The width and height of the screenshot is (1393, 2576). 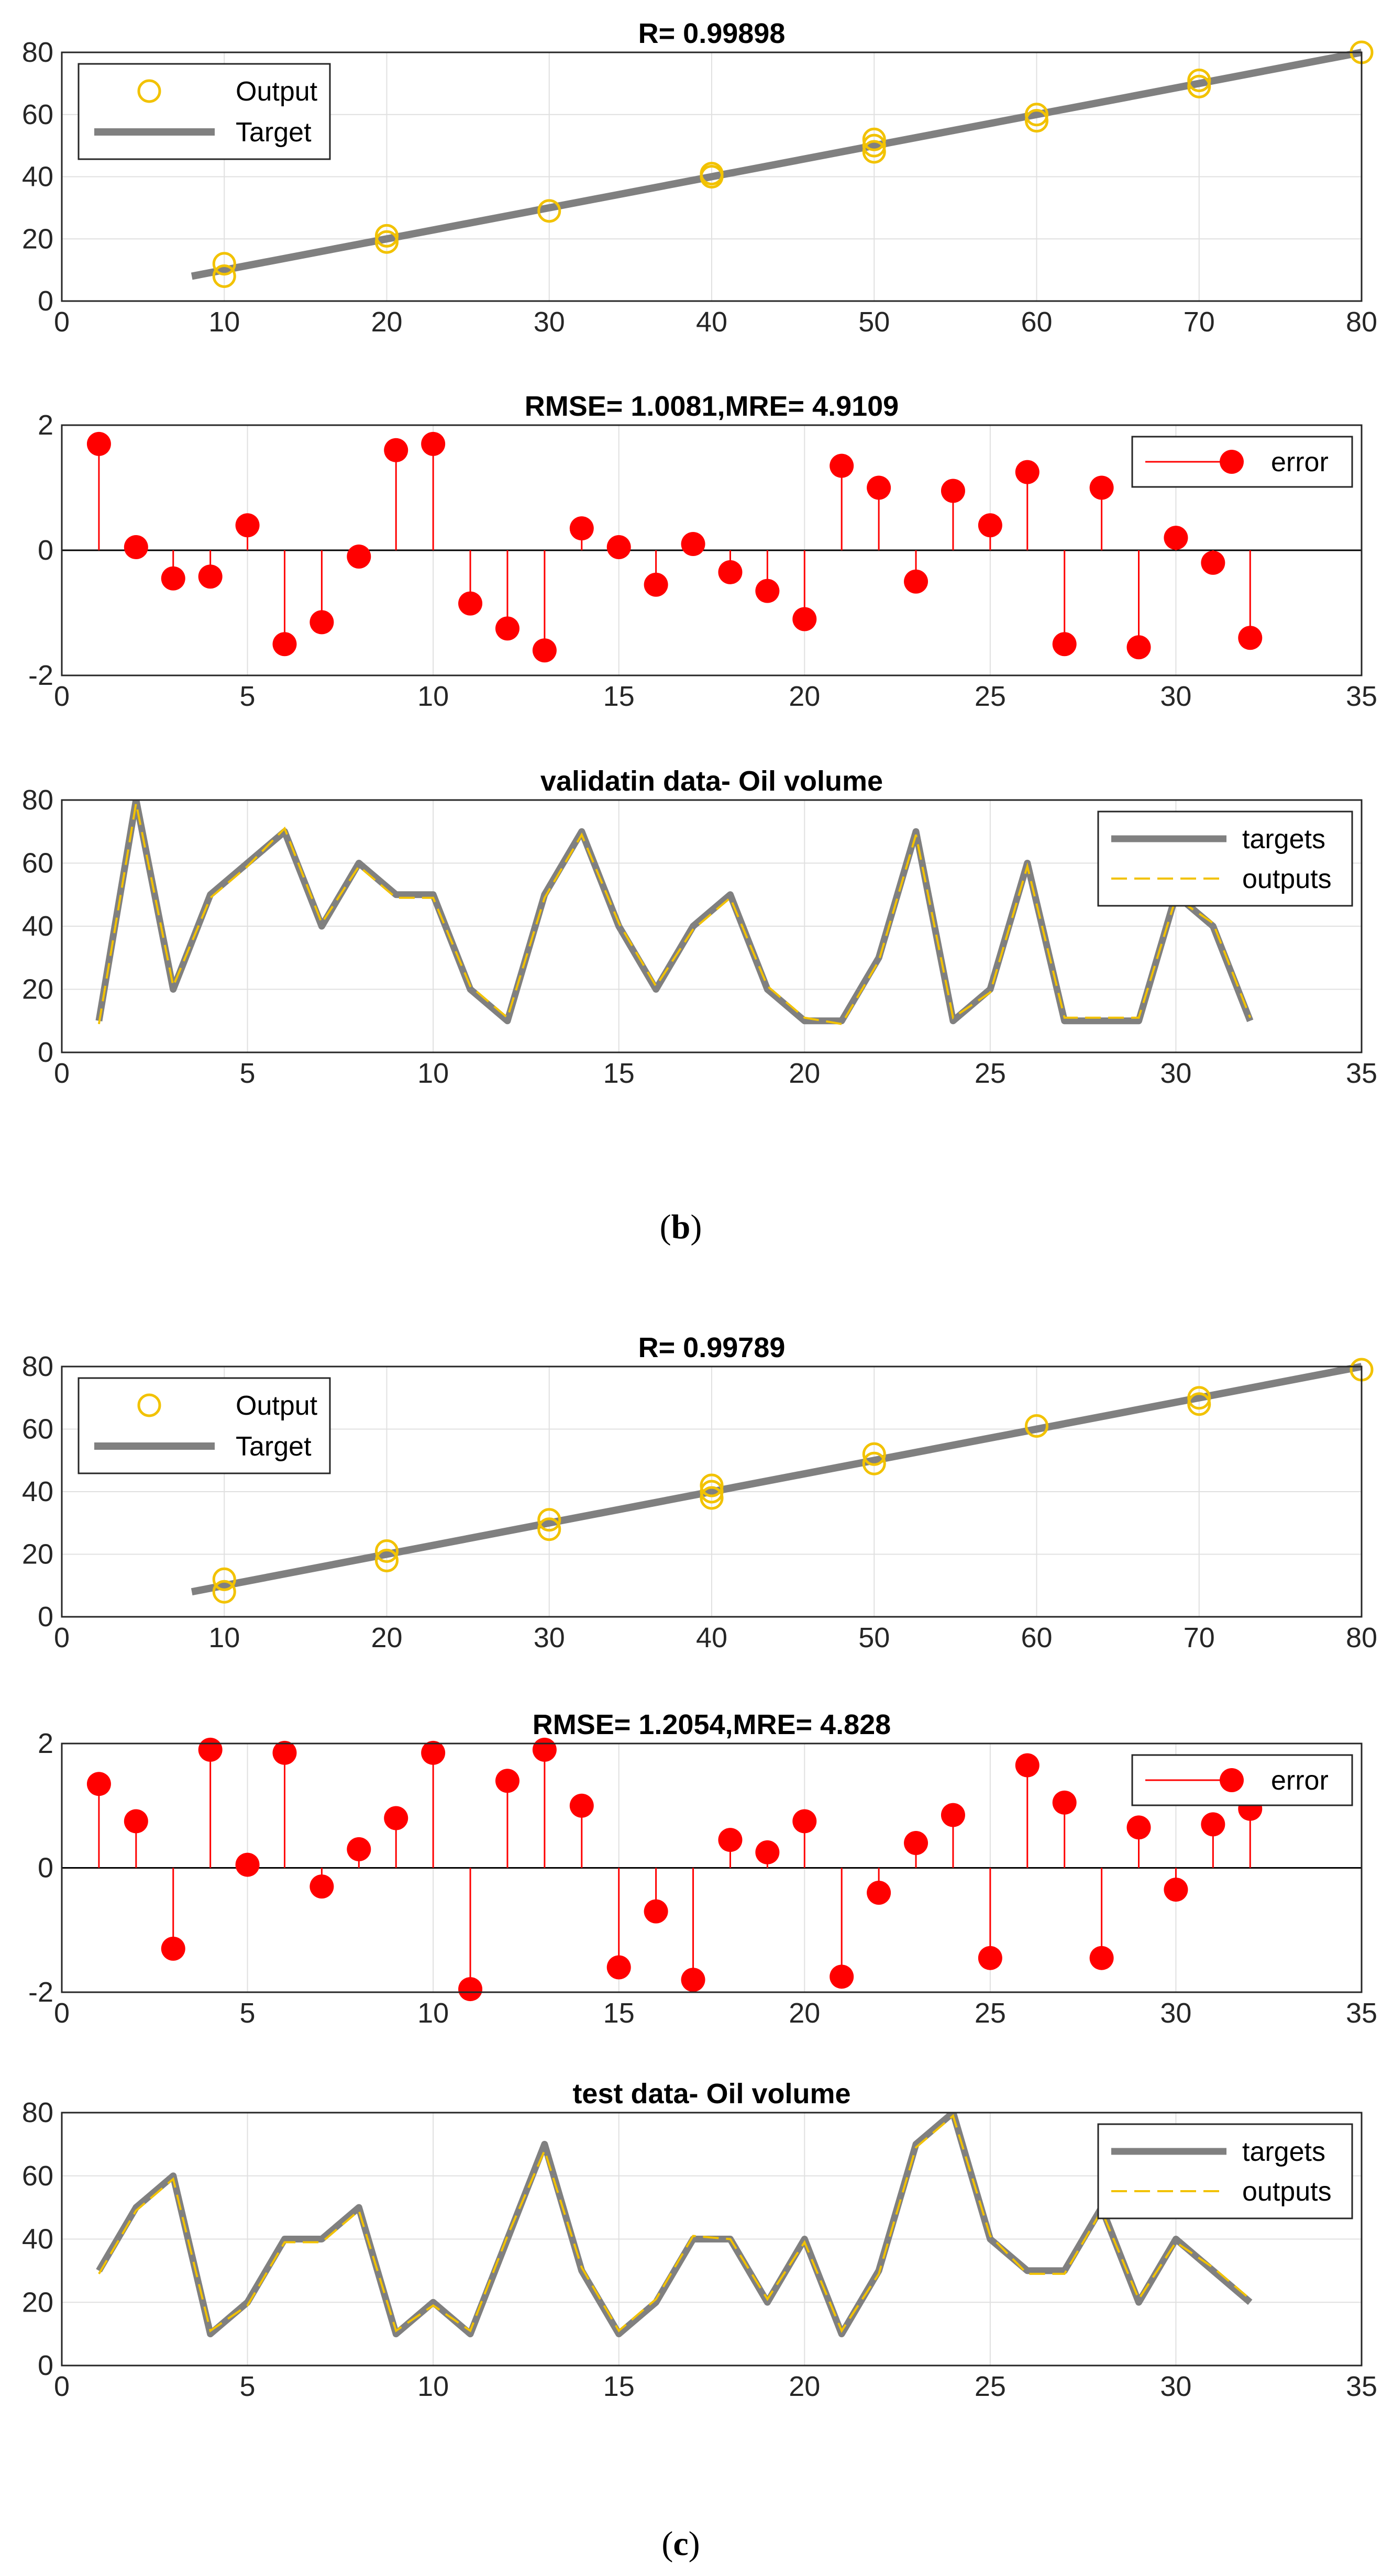 What do you see at coordinates (711, 781) in the screenshot?
I see `chart-title: validatin data- Oil volume` at bounding box center [711, 781].